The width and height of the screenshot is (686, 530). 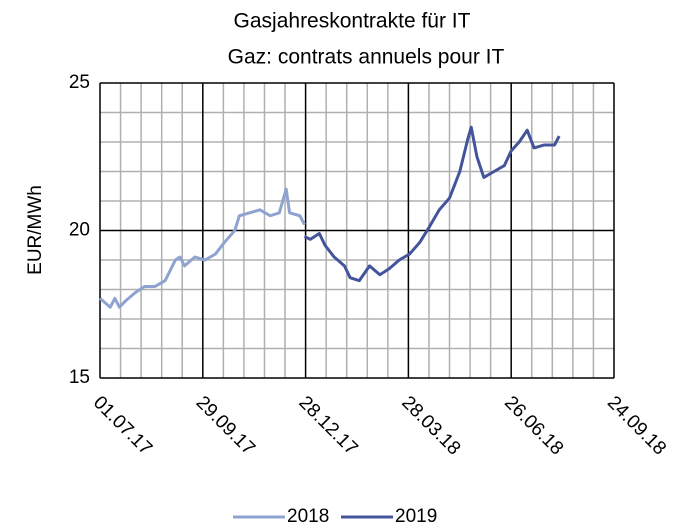 What do you see at coordinates (352, 21) in the screenshot?
I see `chart-title: Gasjahreskontrakte für IT` at bounding box center [352, 21].